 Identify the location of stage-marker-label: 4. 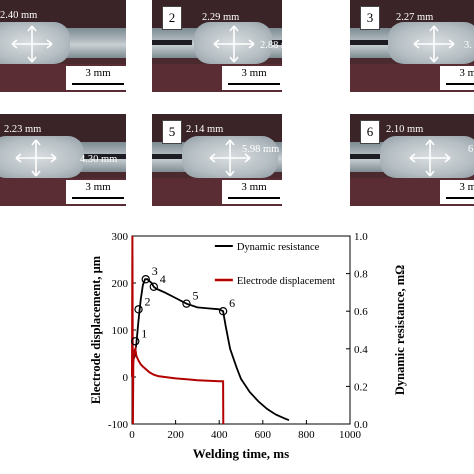
(163, 279).